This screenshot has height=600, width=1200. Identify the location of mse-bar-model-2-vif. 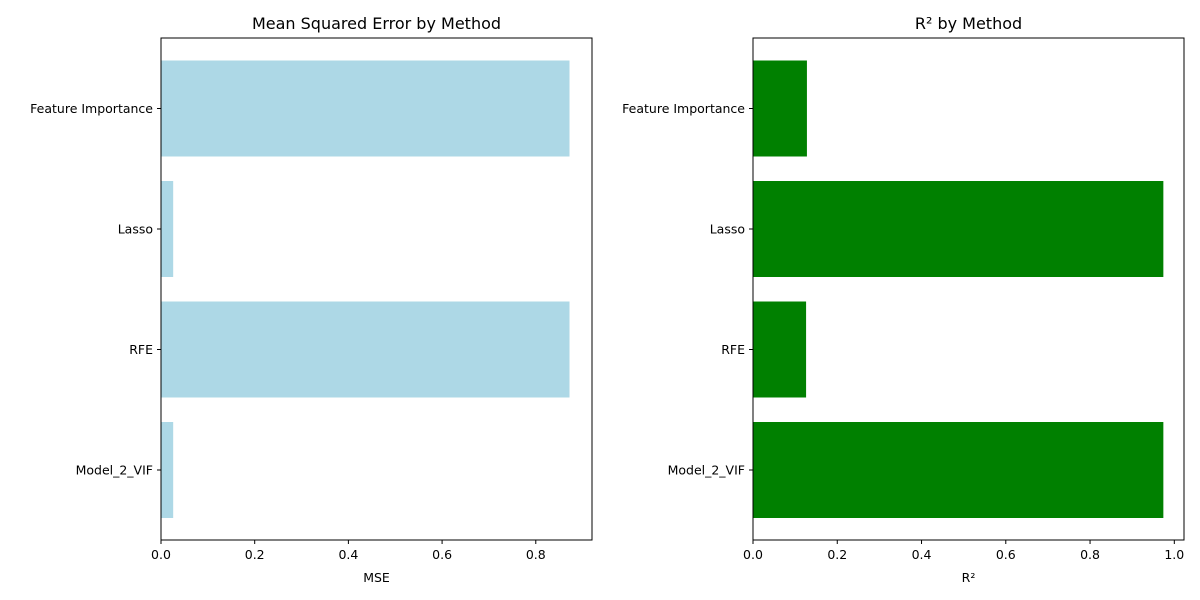
(167, 470).